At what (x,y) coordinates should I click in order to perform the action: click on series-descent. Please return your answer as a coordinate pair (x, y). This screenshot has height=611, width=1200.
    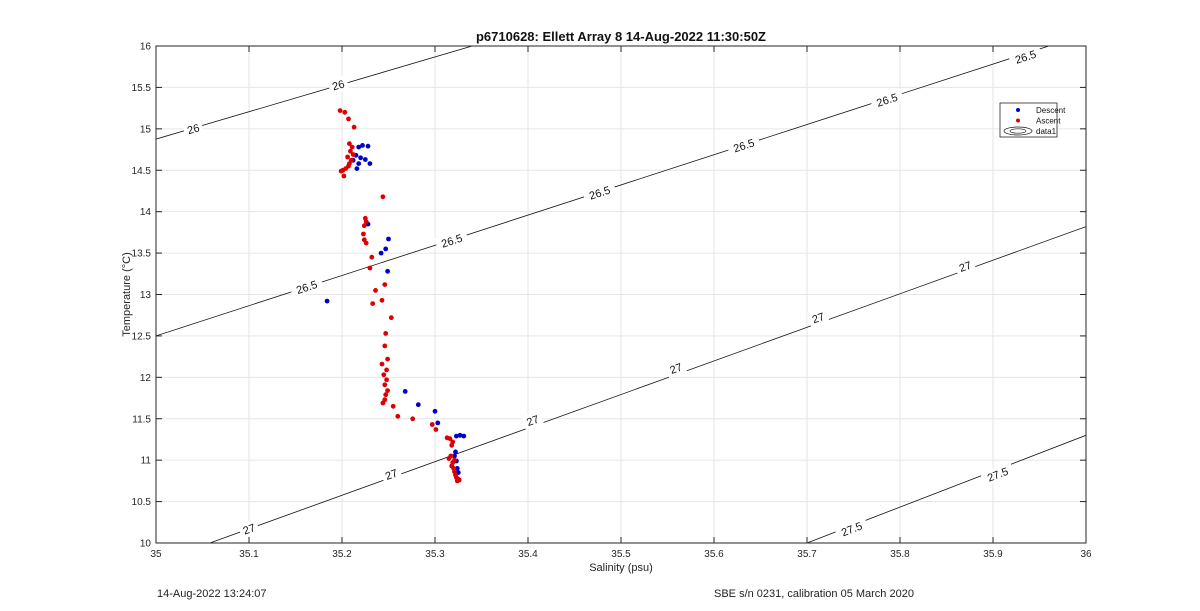
    Looking at the image, I should click on (395, 309).